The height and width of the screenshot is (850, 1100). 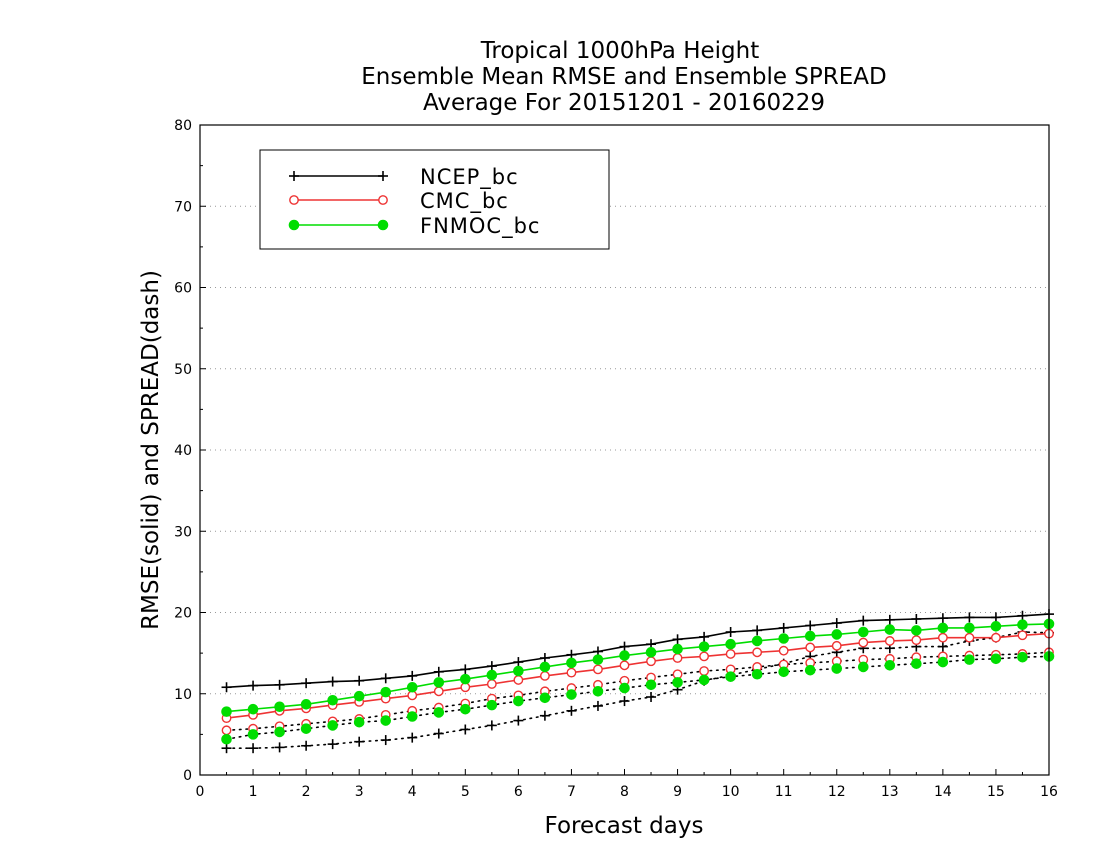 I want to click on fnmoc-bc-rmse-line, so click(x=638, y=668).